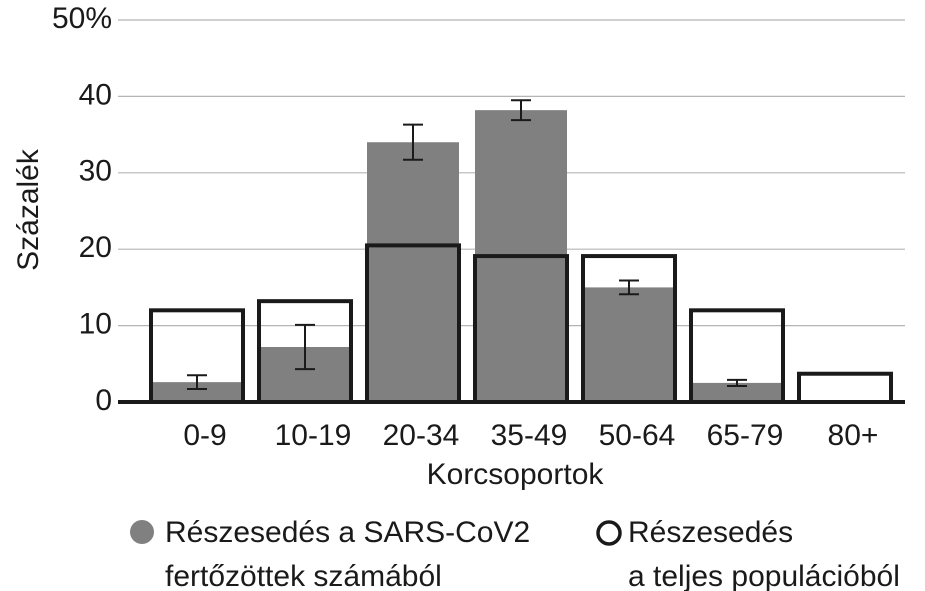 The image size is (925, 591). Describe the element at coordinates (95, 247) in the screenshot. I see `y-tick-label: 20` at that location.